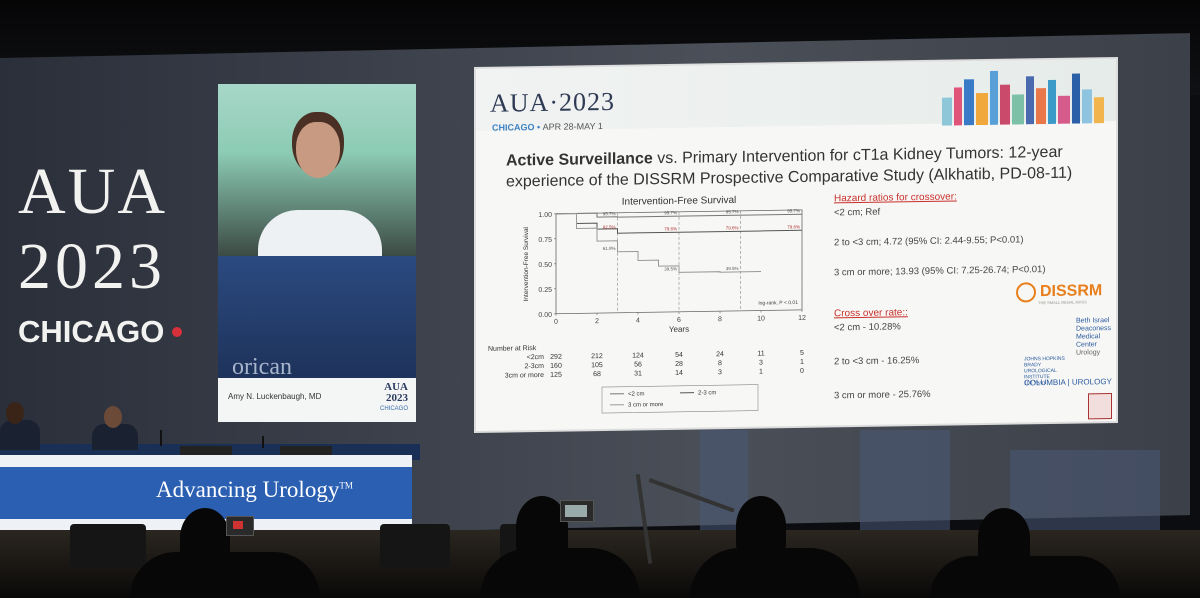  I want to click on risk-cell: 160, so click(556, 366).